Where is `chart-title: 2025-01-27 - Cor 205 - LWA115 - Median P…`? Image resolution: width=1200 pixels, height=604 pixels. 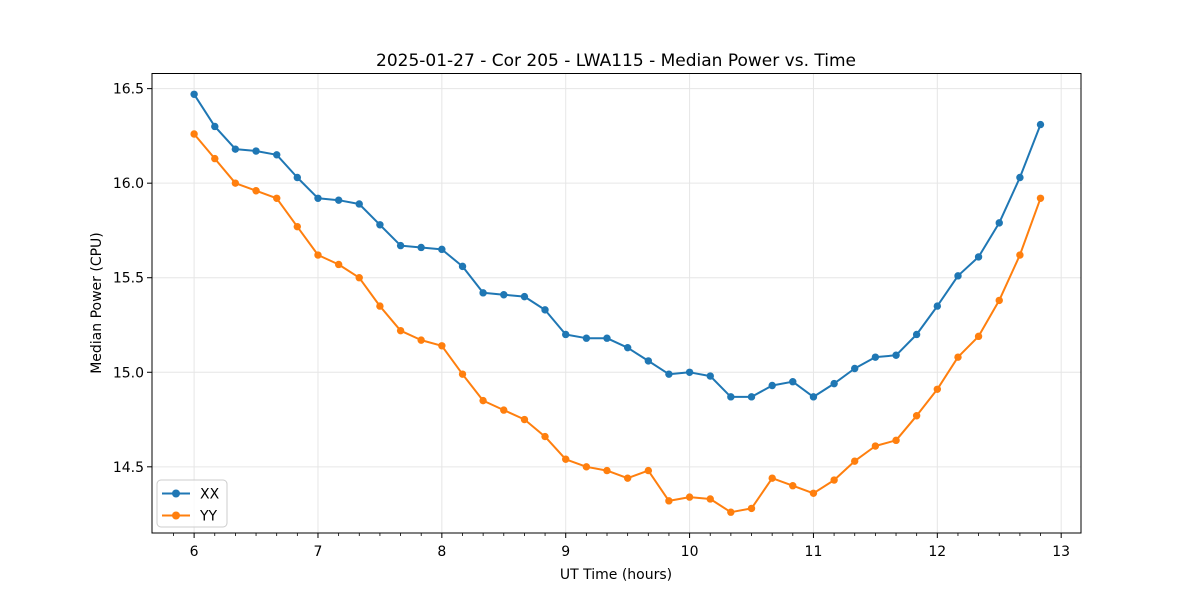 chart-title: 2025-01-27 - Cor 205 - LWA115 - Median P… is located at coordinates (616, 61).